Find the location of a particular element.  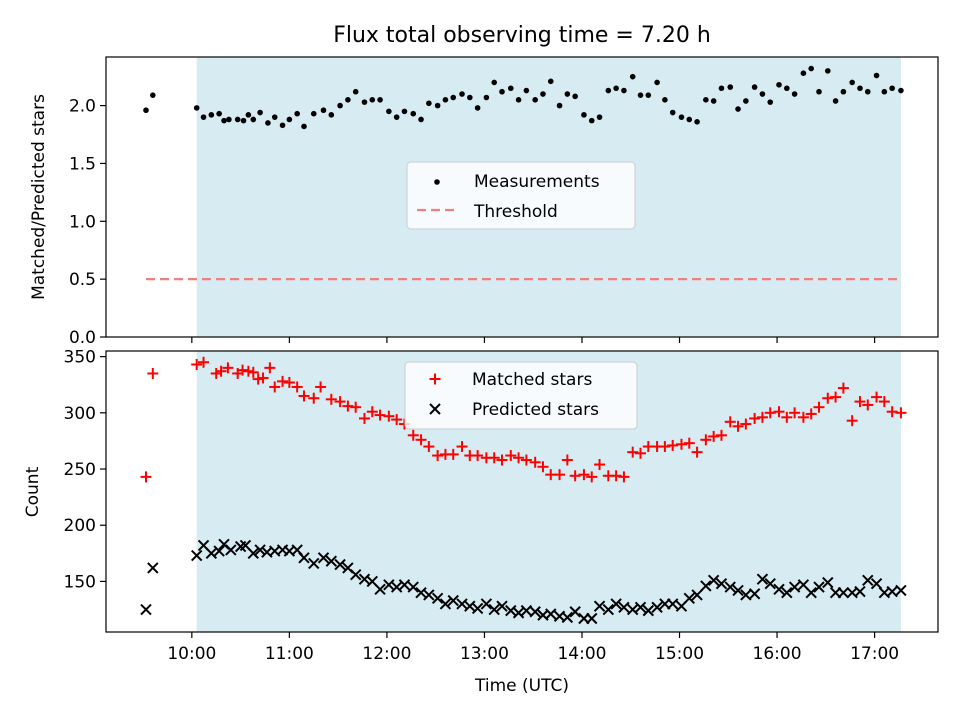

x-tick-label: 17:00 is located at coordinates (874, 654).